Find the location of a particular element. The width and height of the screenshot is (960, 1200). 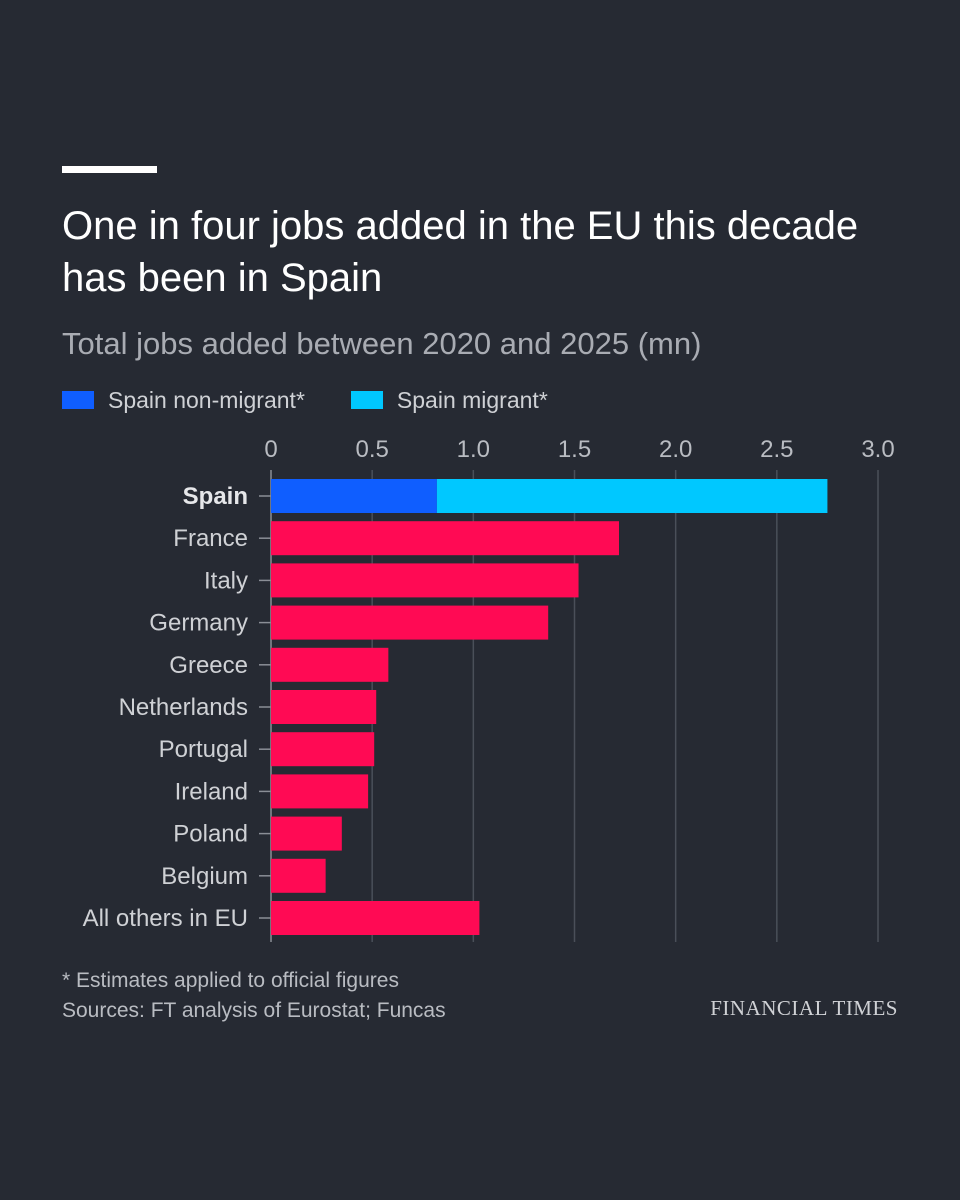

category-label: France is located at coordinates (210, 538).